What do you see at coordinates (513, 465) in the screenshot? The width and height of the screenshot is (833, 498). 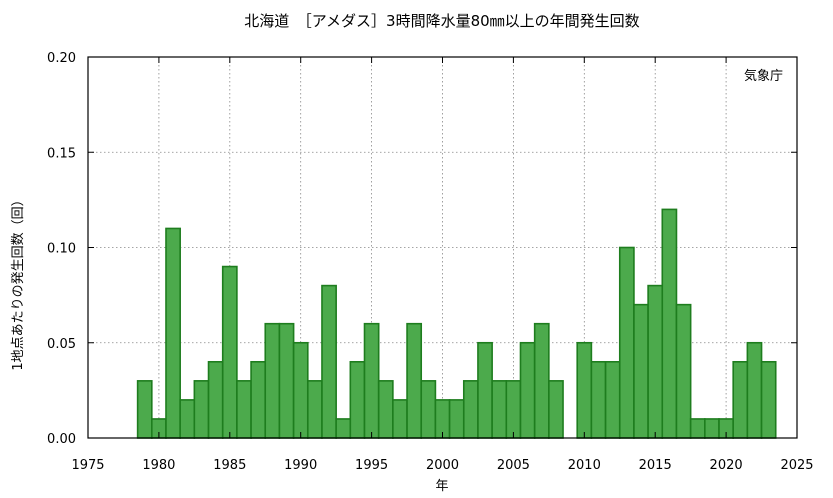 I see `x-tick-label: 2005` at bounding box center [513, 465].